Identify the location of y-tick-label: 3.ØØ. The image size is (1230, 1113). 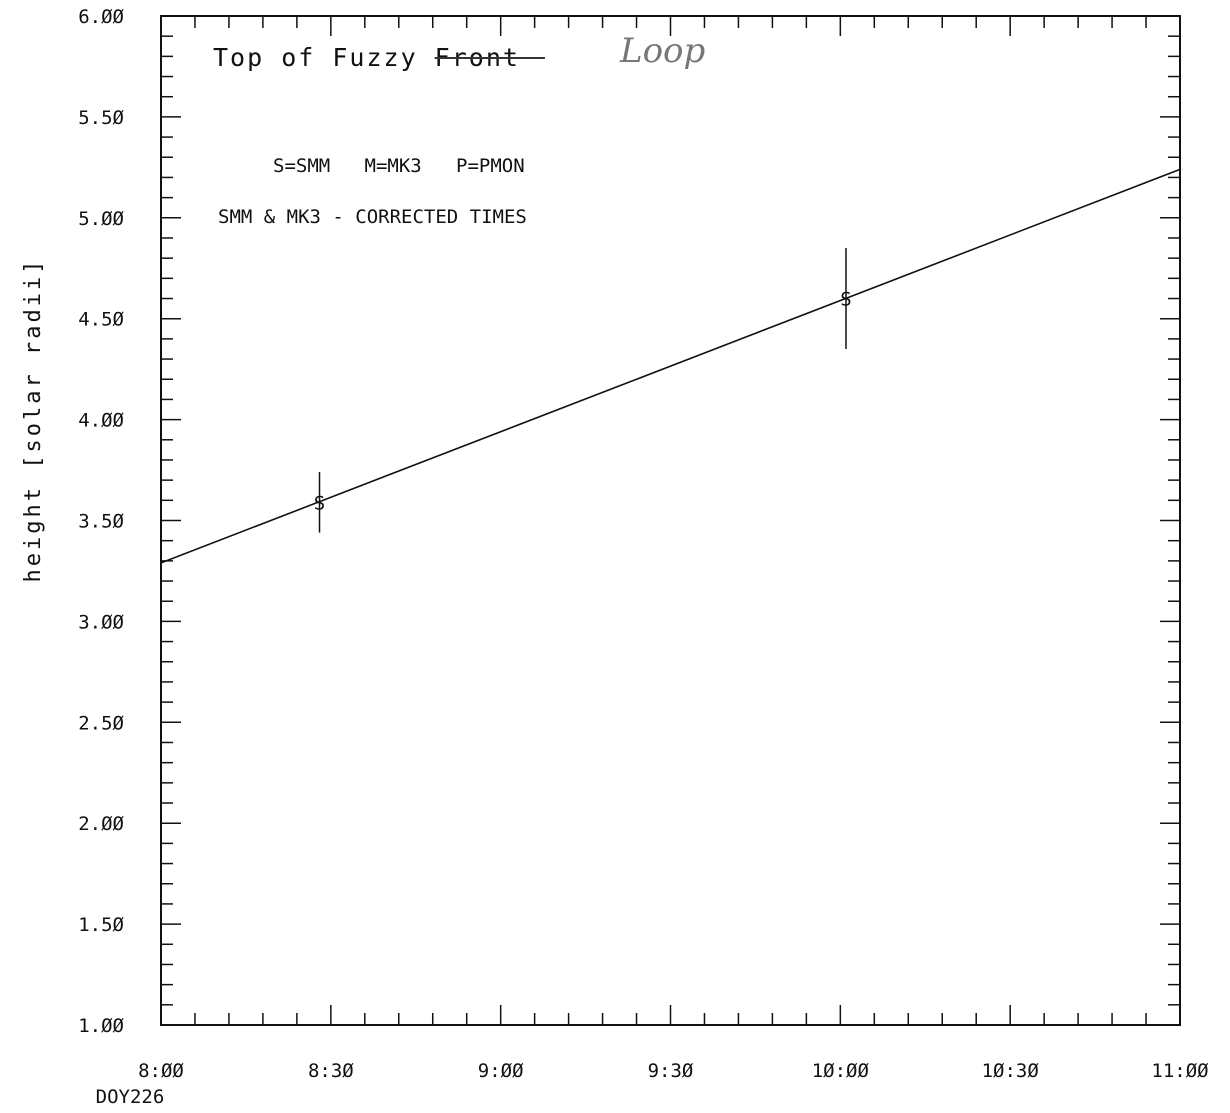
(101, 622).